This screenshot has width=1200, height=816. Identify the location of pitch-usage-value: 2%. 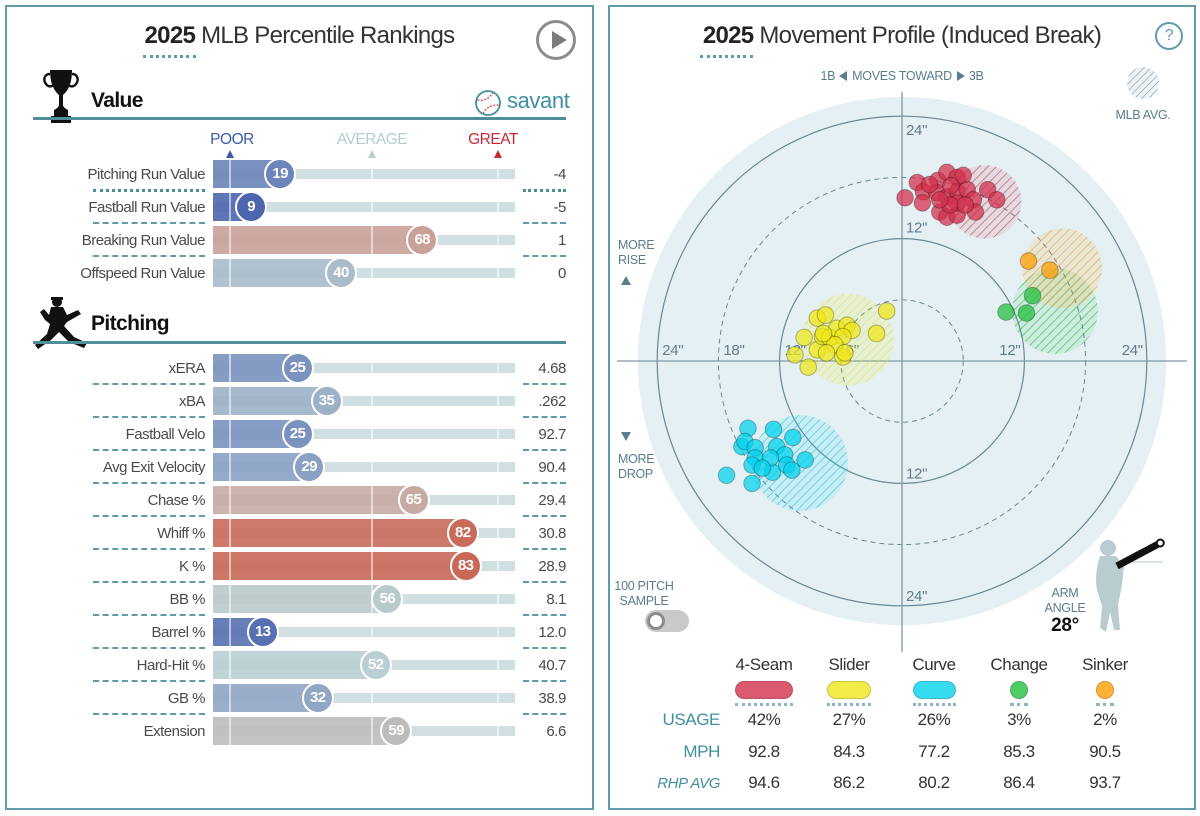
(1105, 719).